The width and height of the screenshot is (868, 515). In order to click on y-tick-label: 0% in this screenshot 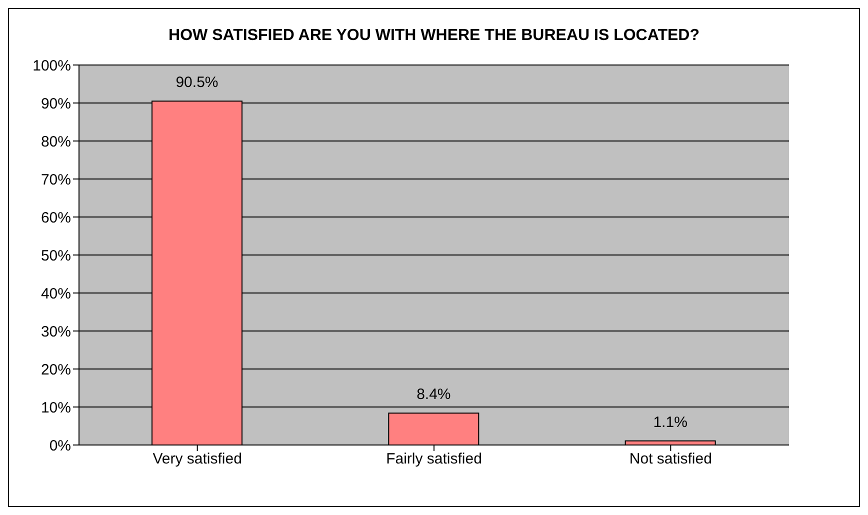, I will do `click(60, 445)`.